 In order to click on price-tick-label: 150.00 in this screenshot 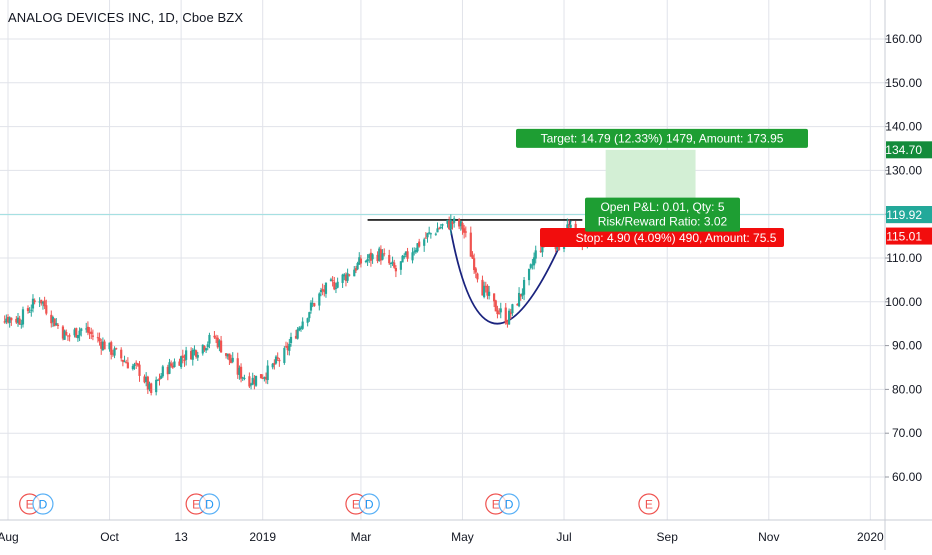, I will do `click(903, 83)`.